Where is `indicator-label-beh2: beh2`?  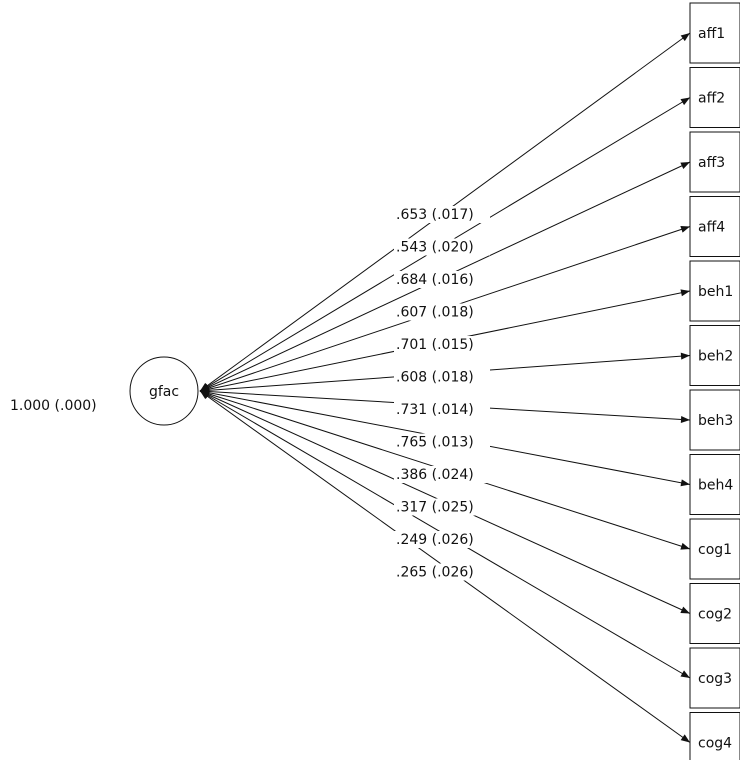
indicator-label-beh2: beh2 is located at coordinates (715, 357).